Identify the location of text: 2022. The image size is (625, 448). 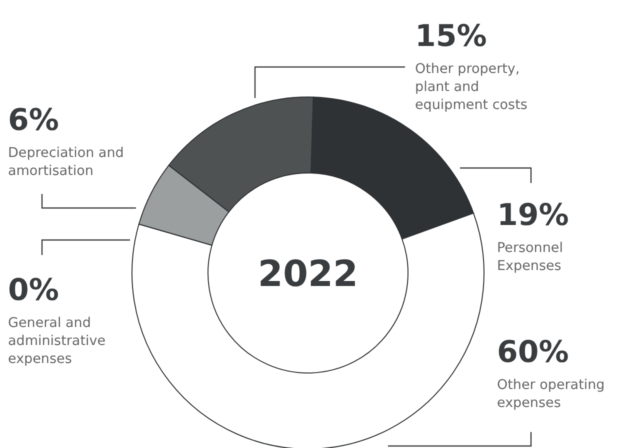
(308, 274).